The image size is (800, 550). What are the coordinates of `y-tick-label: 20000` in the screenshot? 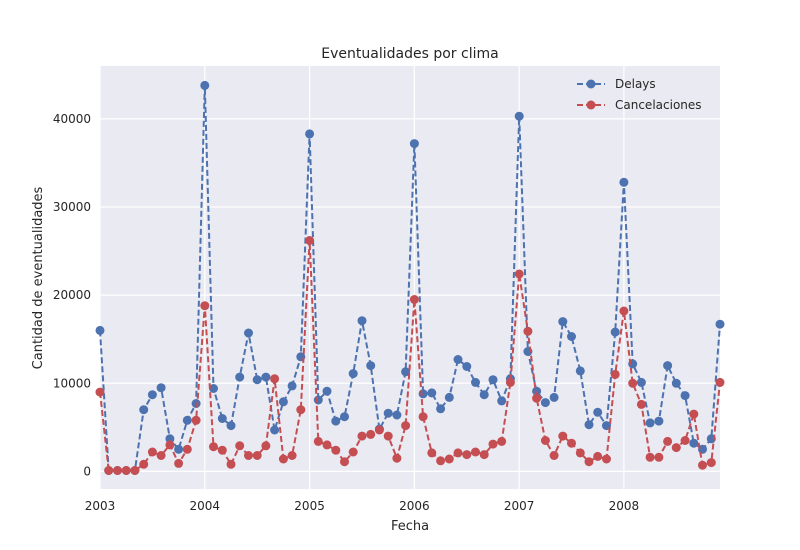 It's located at (72, 295).